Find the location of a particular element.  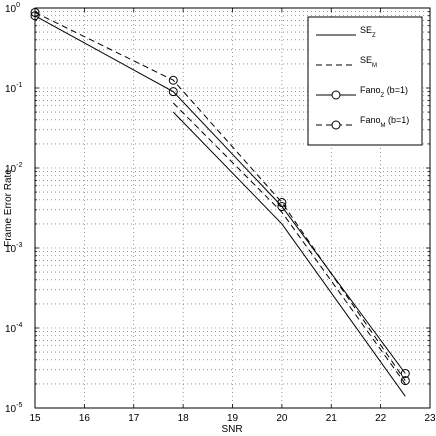

legend-entry: SEZ is located at coordinates (368, 32).